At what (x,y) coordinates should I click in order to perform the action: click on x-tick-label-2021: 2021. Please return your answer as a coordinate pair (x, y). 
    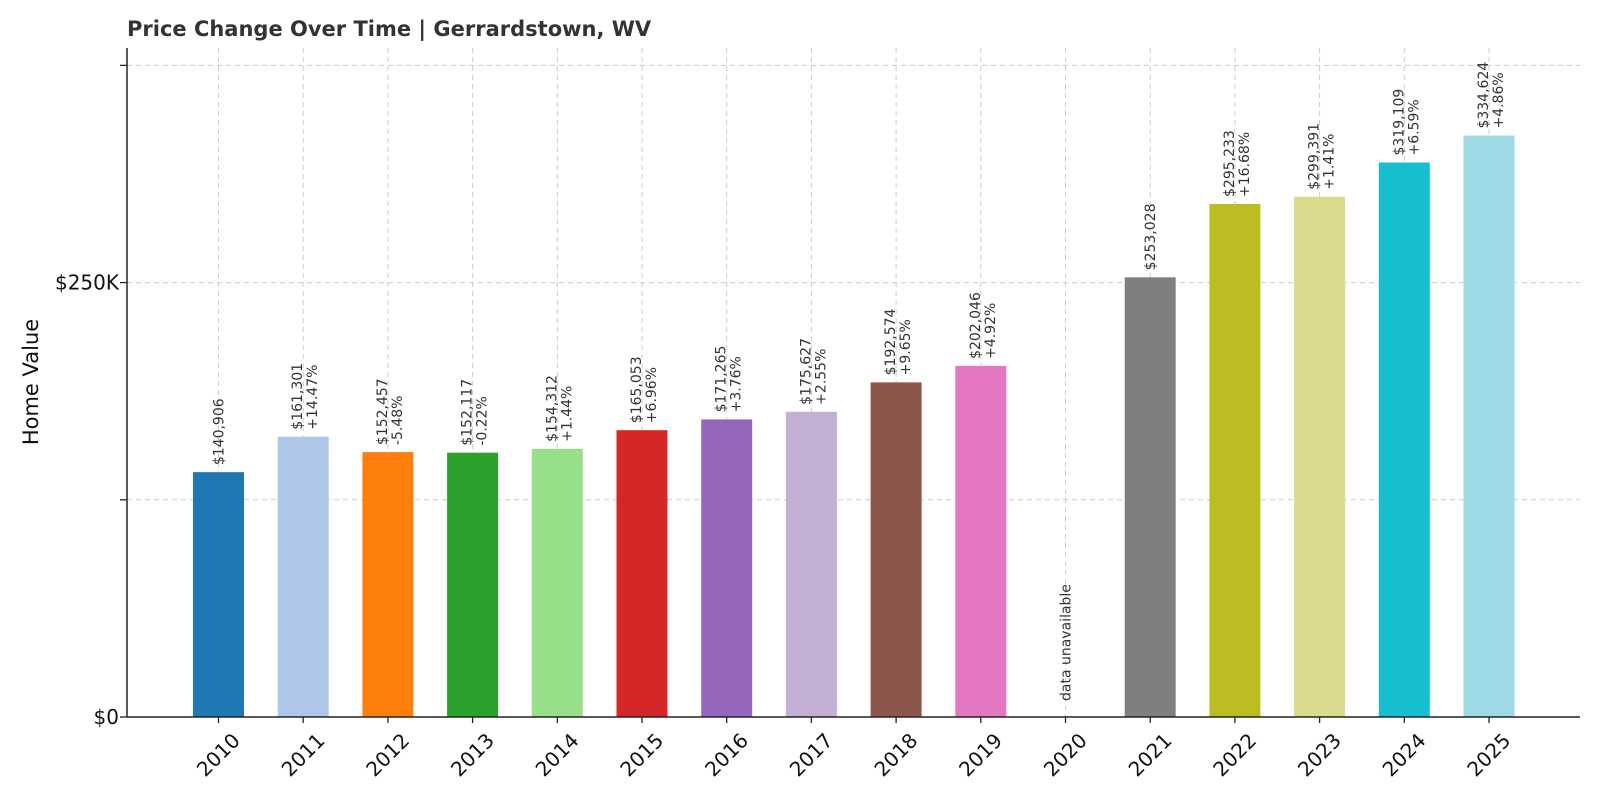
    Looking at the image, I should click on (1150, 754).